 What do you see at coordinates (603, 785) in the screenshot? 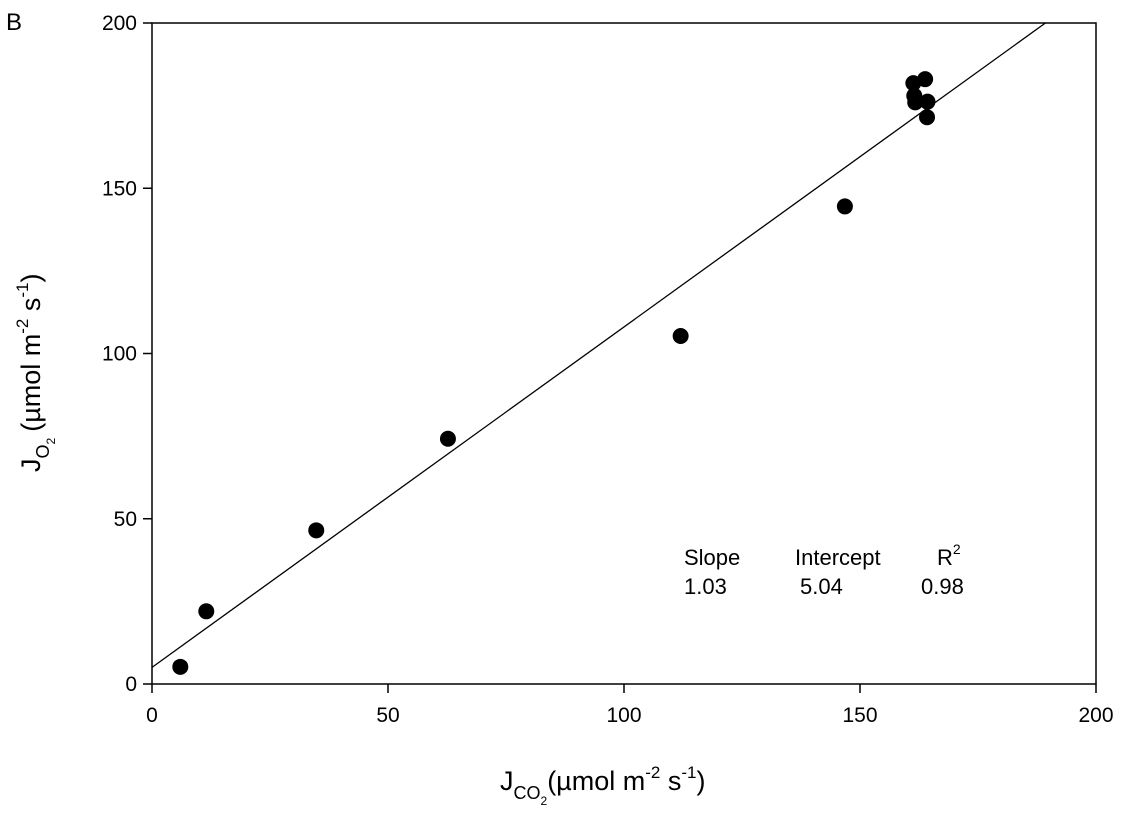
I see `x-axis-title: JCO2(µmol m-2 s-1)` at bounding box center [603, 785].